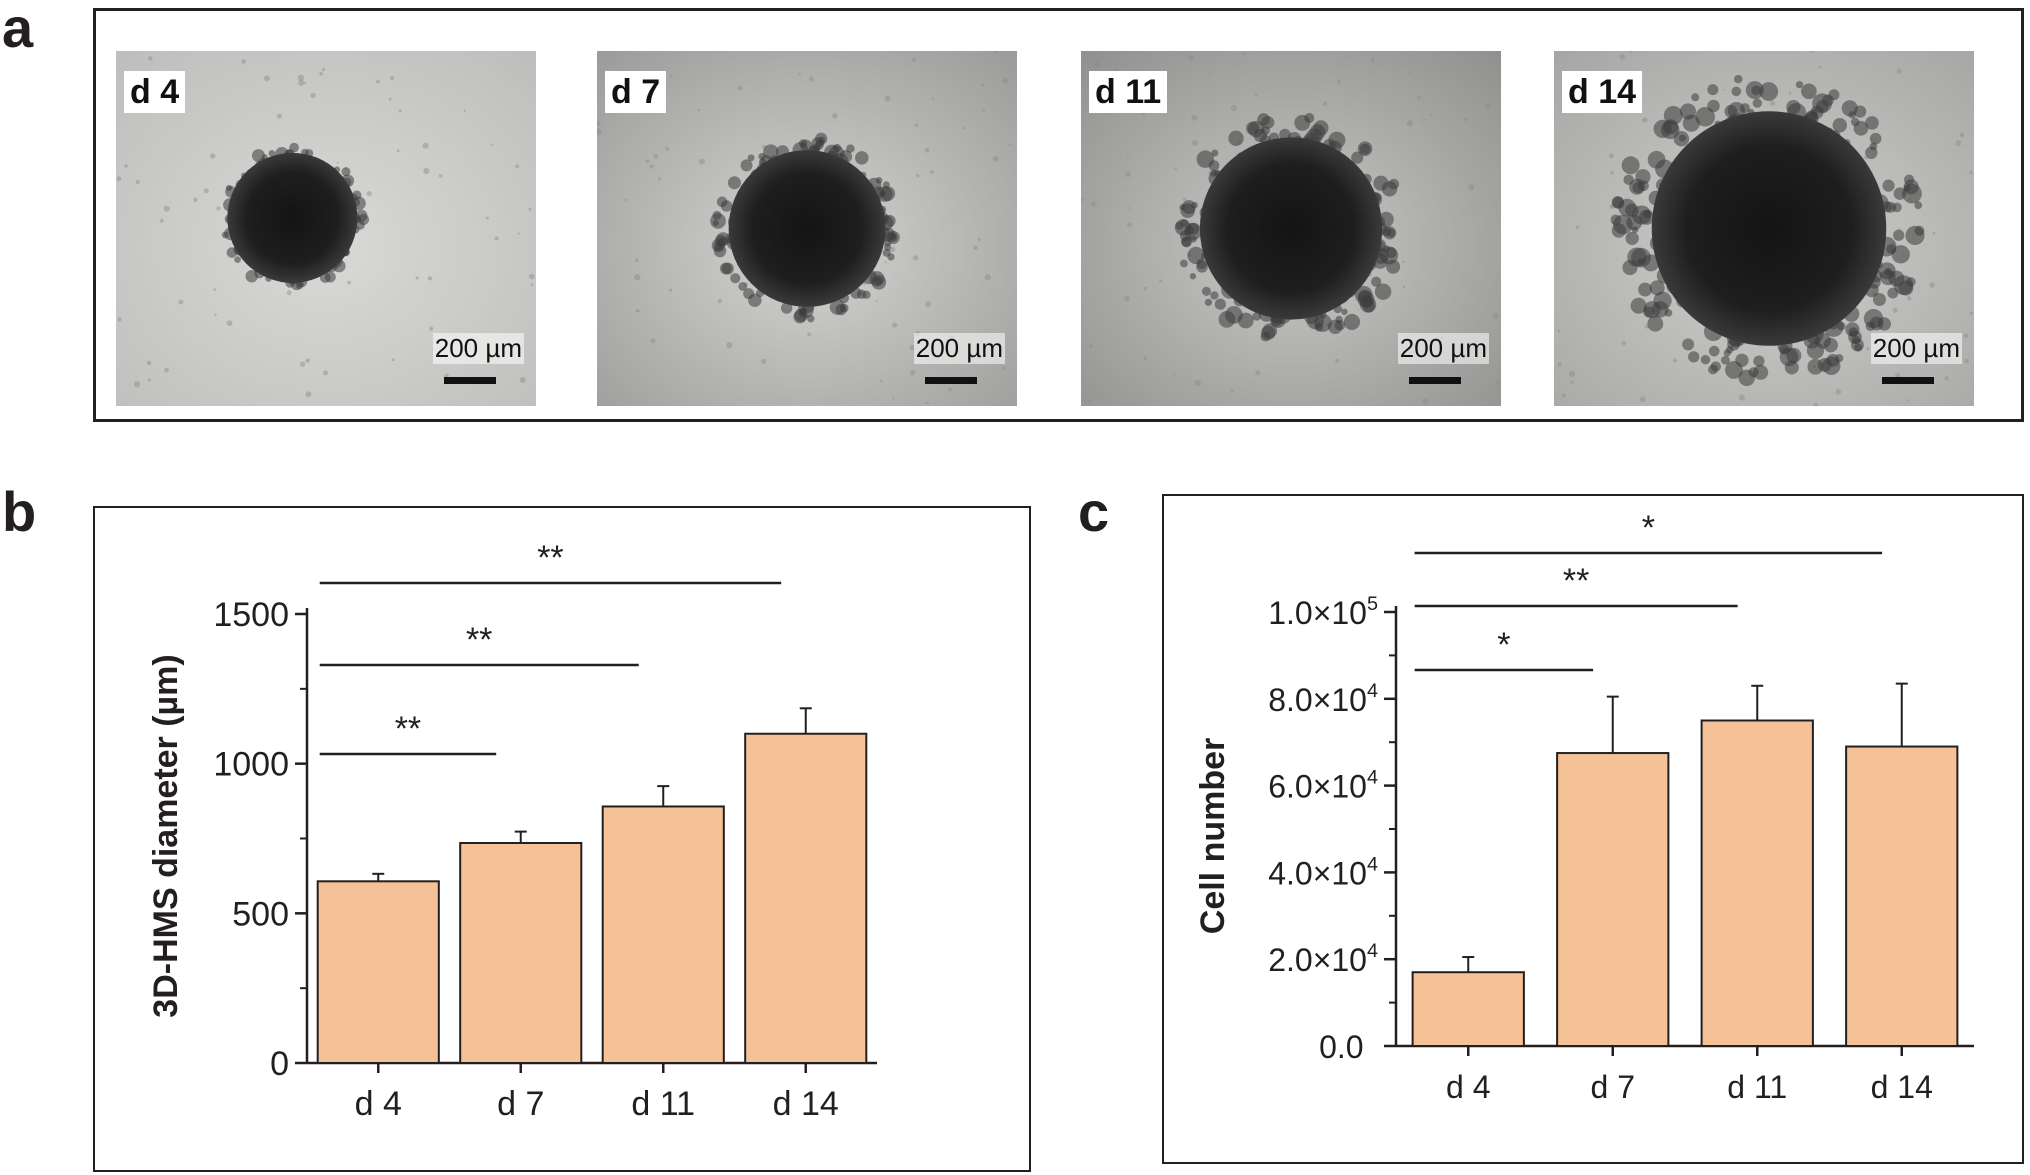 The height and width of the screenshot is (1175, 2030). Describe the element at coordinates (378, 1104) in the screenshot. I see `x-tick-label: d 4` at that location.